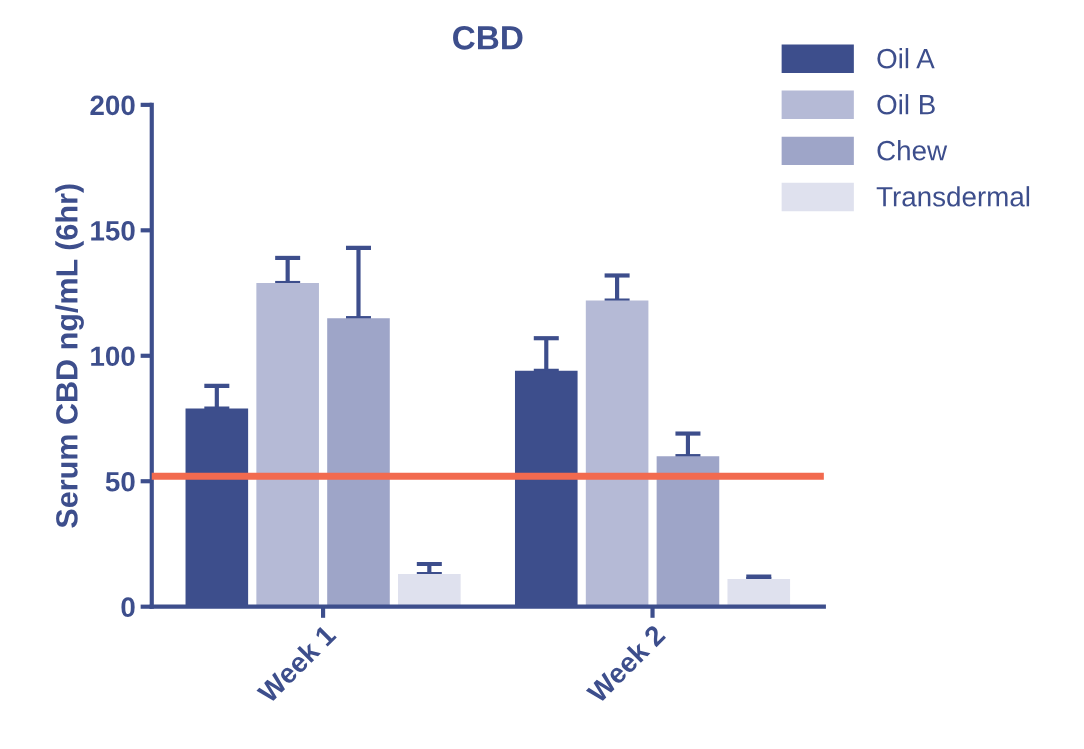 The width and height of the screenshot is (1084, 749). I want to click on y-tick-label: 150, so click(113, 230).